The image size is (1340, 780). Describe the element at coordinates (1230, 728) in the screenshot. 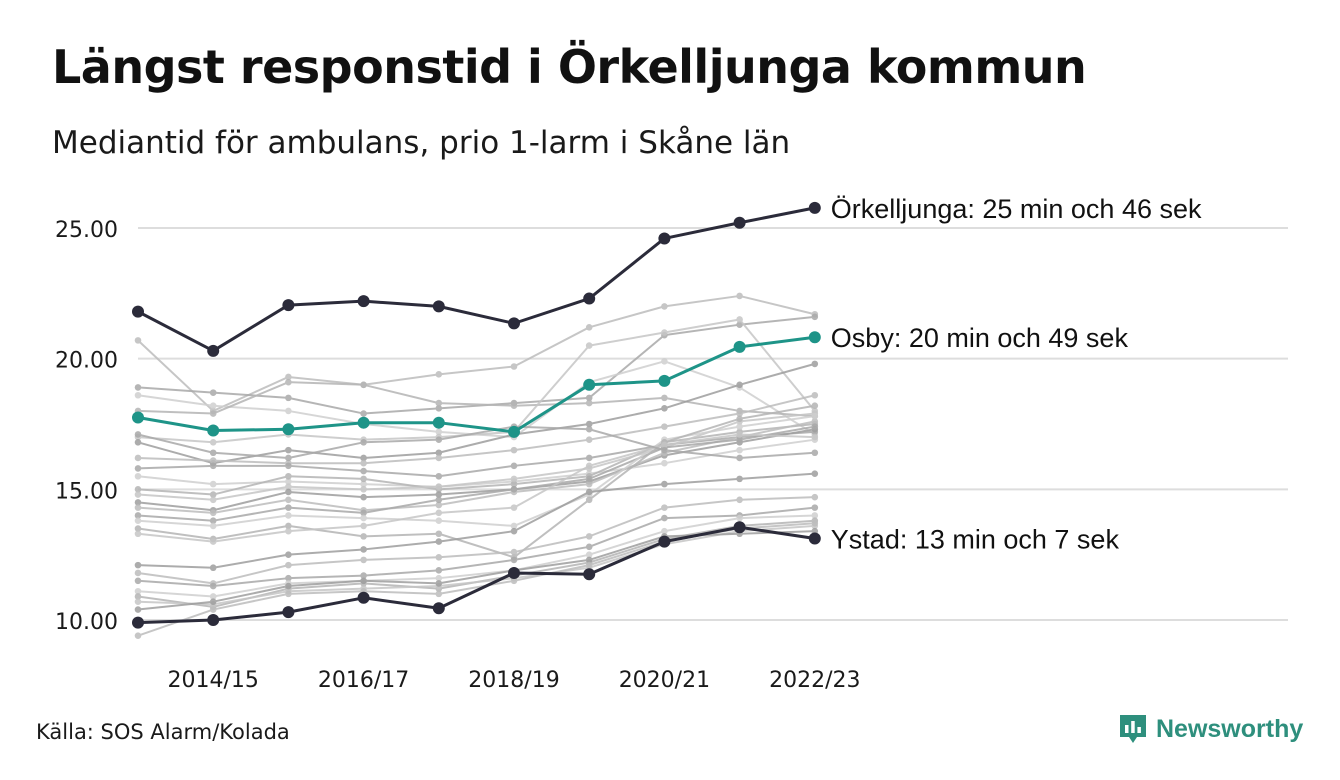

I see `brand-name: Newsworthy` at that location.